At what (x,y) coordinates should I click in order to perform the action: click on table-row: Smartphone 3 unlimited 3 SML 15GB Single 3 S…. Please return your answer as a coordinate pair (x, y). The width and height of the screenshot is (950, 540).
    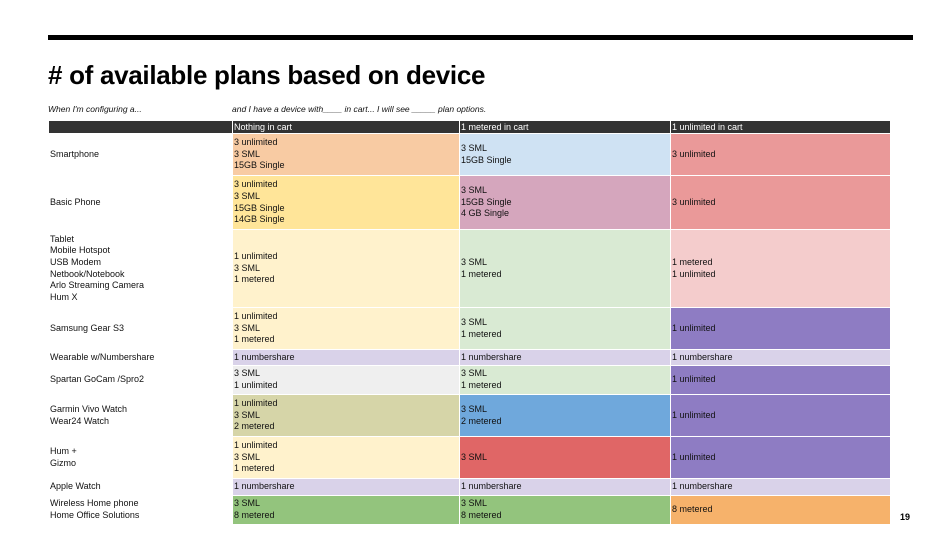
    Looking at the image, I should click on (469, 154).